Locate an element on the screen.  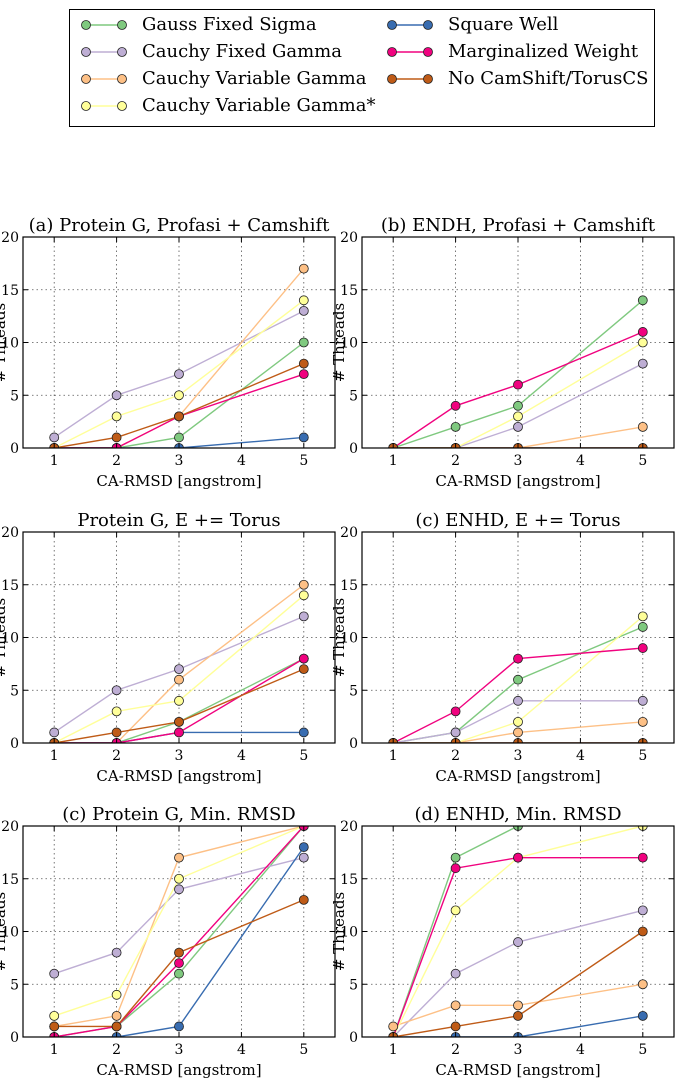
legend-label: Cauchy Variable Gamma is located at coordinates (254, 78).